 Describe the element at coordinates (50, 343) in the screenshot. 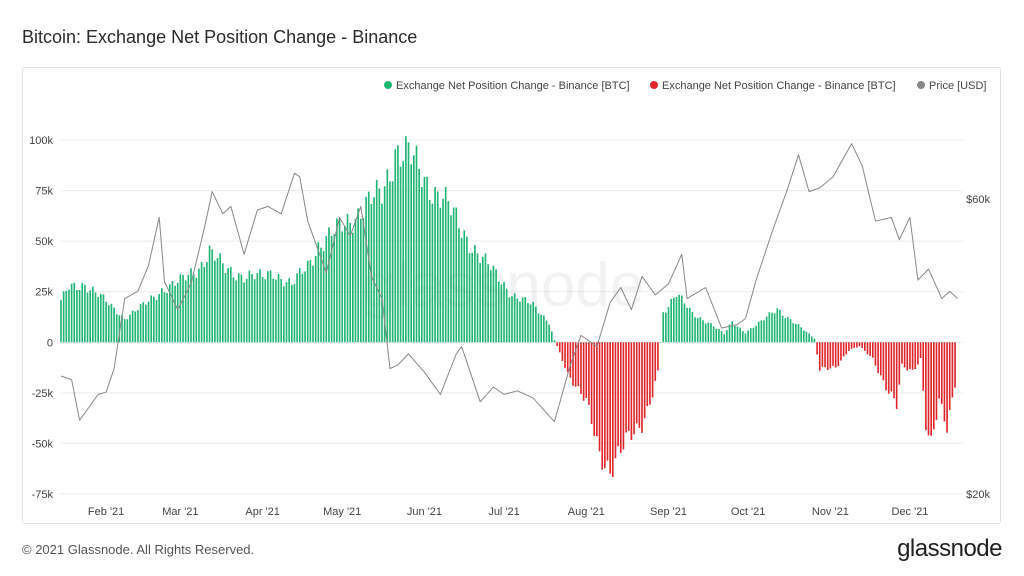

I see `y-left-tick-label: 0` at that location.